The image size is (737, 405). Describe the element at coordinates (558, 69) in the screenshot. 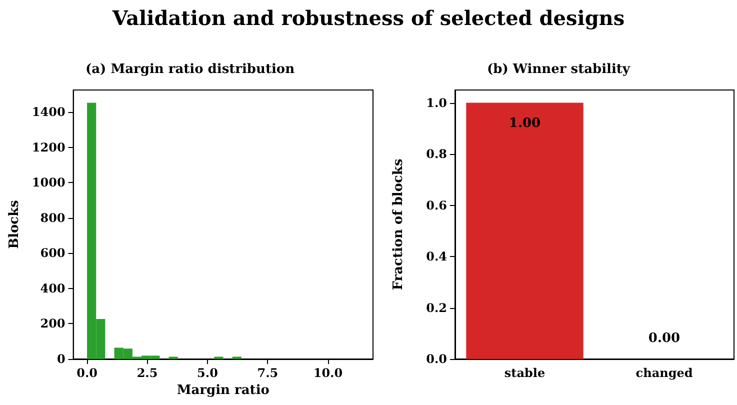

I see `chart-title: (b) Winner stability` at that location.